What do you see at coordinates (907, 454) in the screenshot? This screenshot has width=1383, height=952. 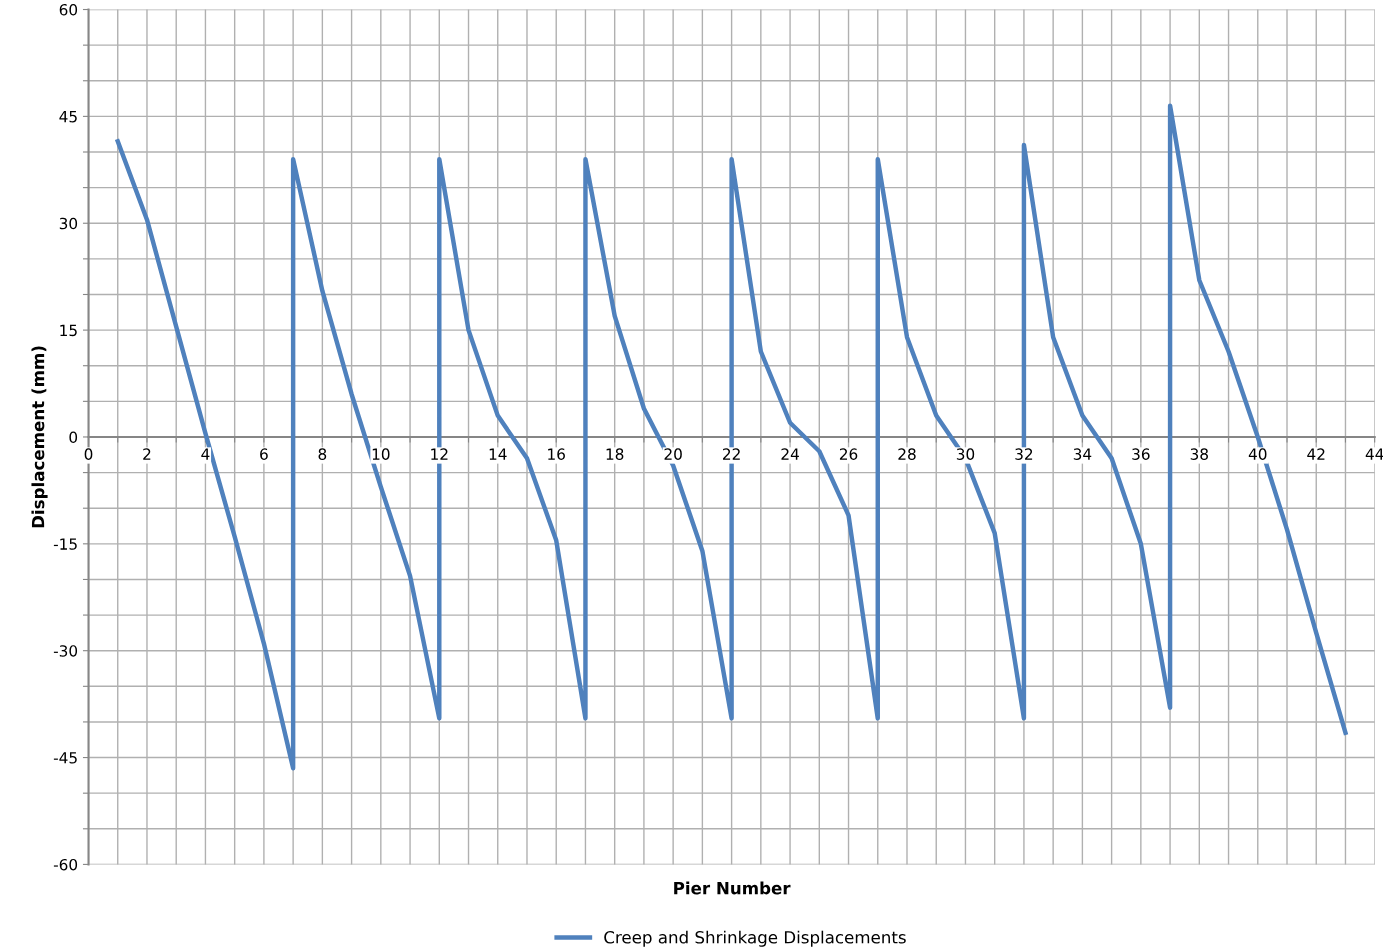 I see `x-tick-label: 28` at bounding box center [907, 454].